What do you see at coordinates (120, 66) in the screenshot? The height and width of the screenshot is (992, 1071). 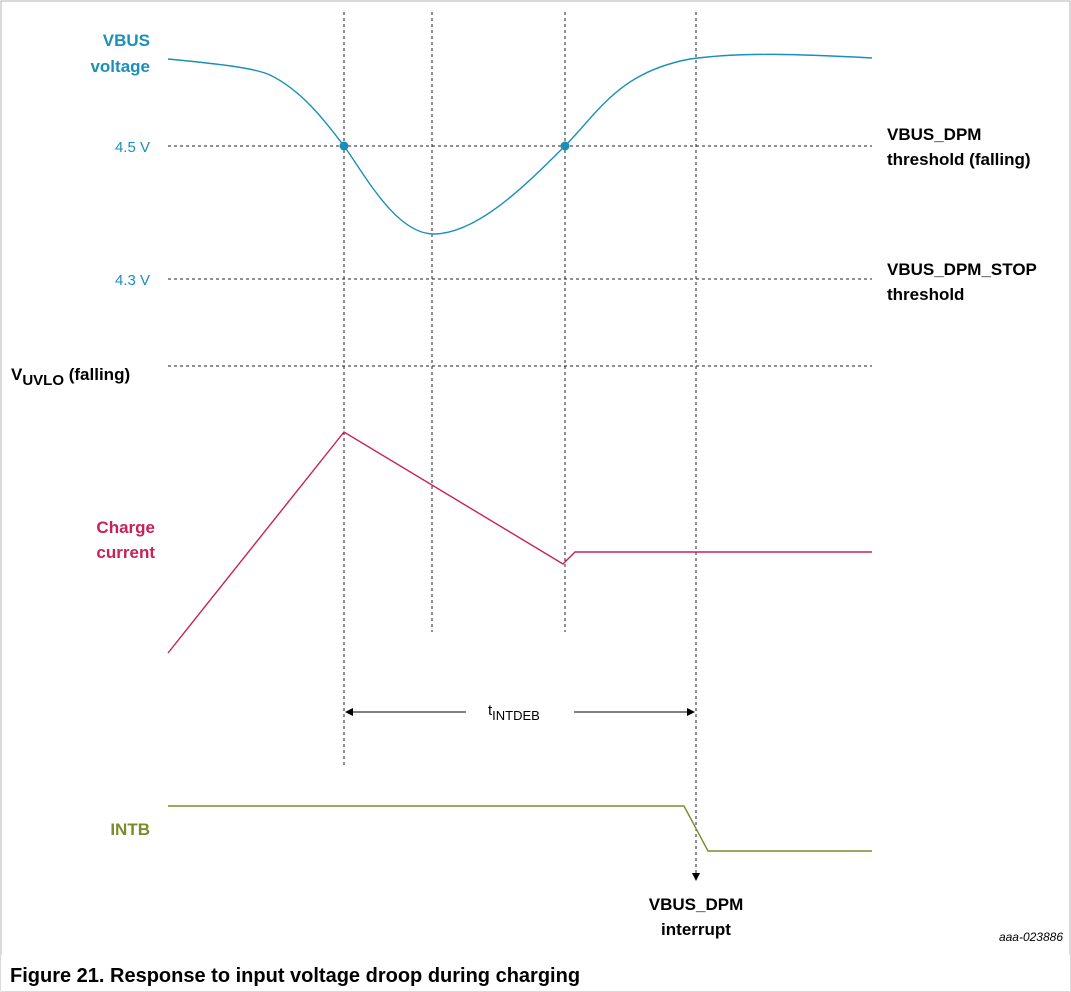 I see `vbus-label-line2: voltage` at bounding box center [120, 66].